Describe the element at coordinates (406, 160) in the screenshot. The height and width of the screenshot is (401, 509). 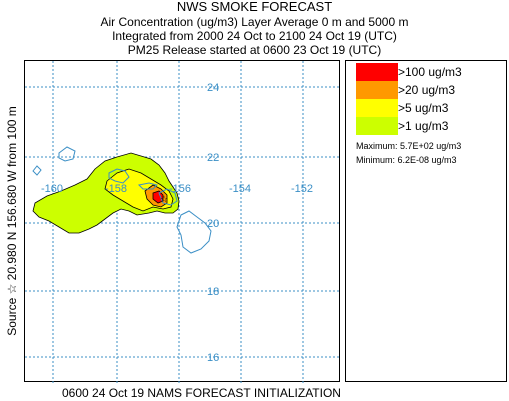
I see `min-concentration: Minimum: 6.2E-08 ug/m3` at that location.